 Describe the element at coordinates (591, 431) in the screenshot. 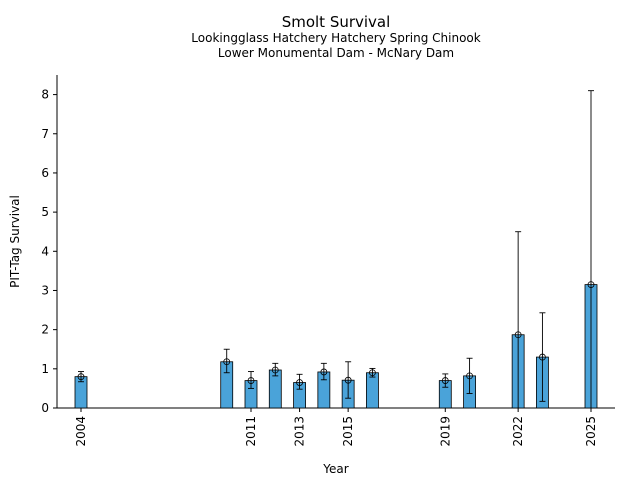

I see `x-tick-label: 2025` at that location.